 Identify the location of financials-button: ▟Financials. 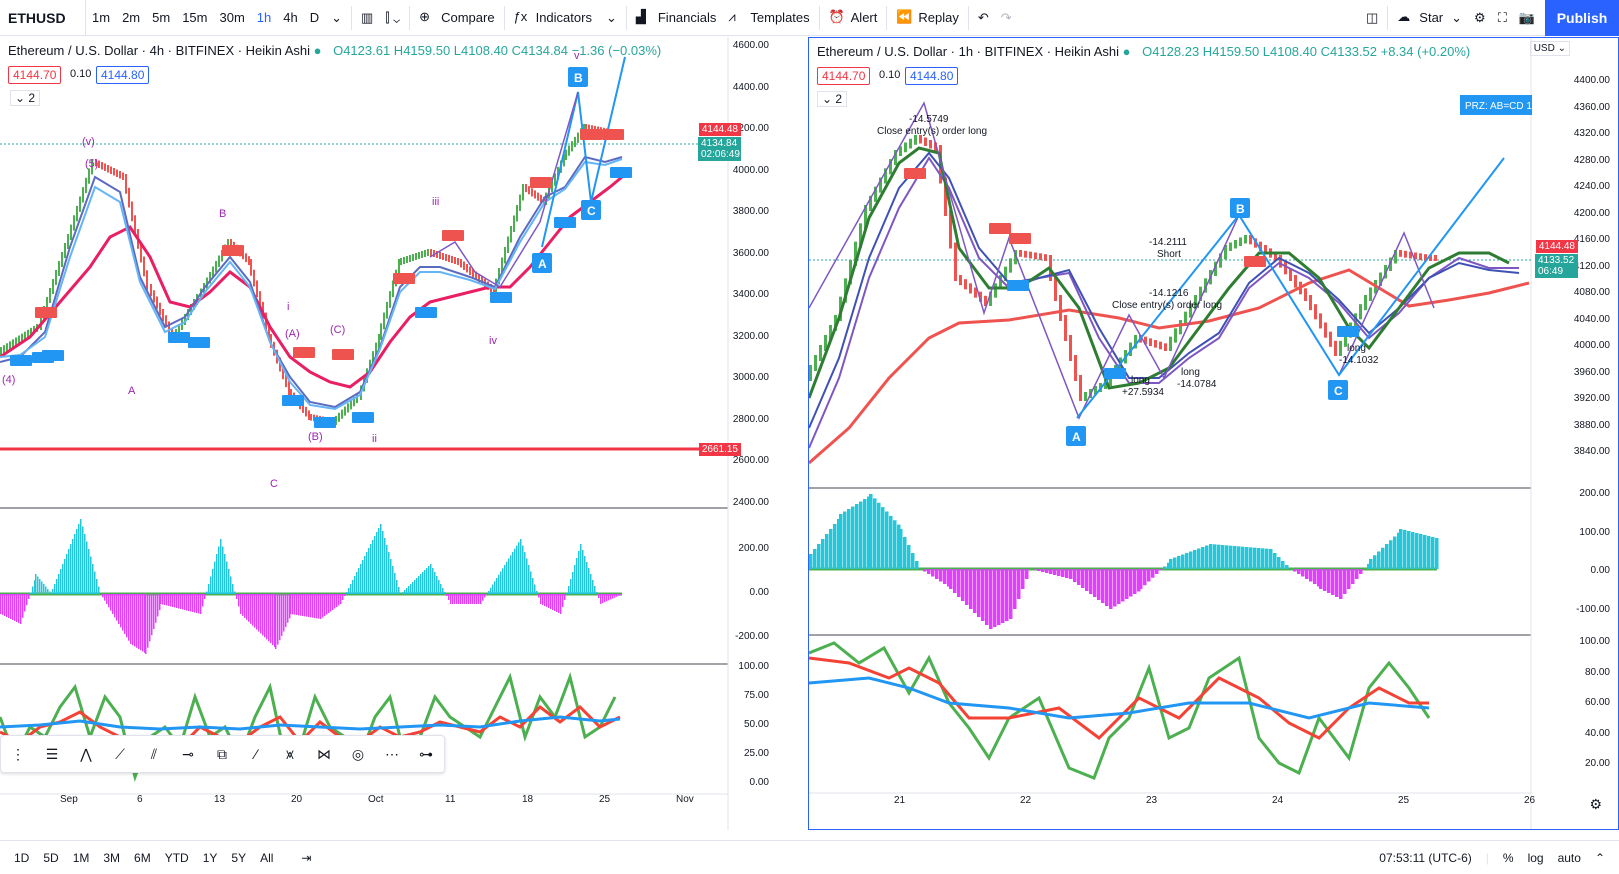
(676, 18).